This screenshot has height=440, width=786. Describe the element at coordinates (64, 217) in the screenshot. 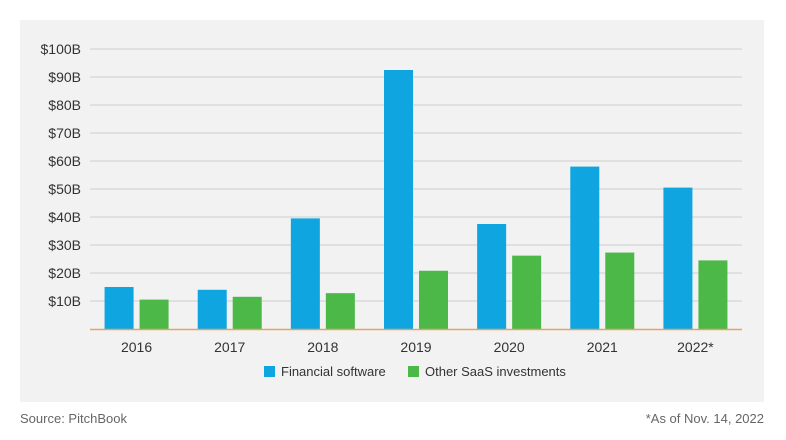

I see `y-tick-label: $40B` at that location.